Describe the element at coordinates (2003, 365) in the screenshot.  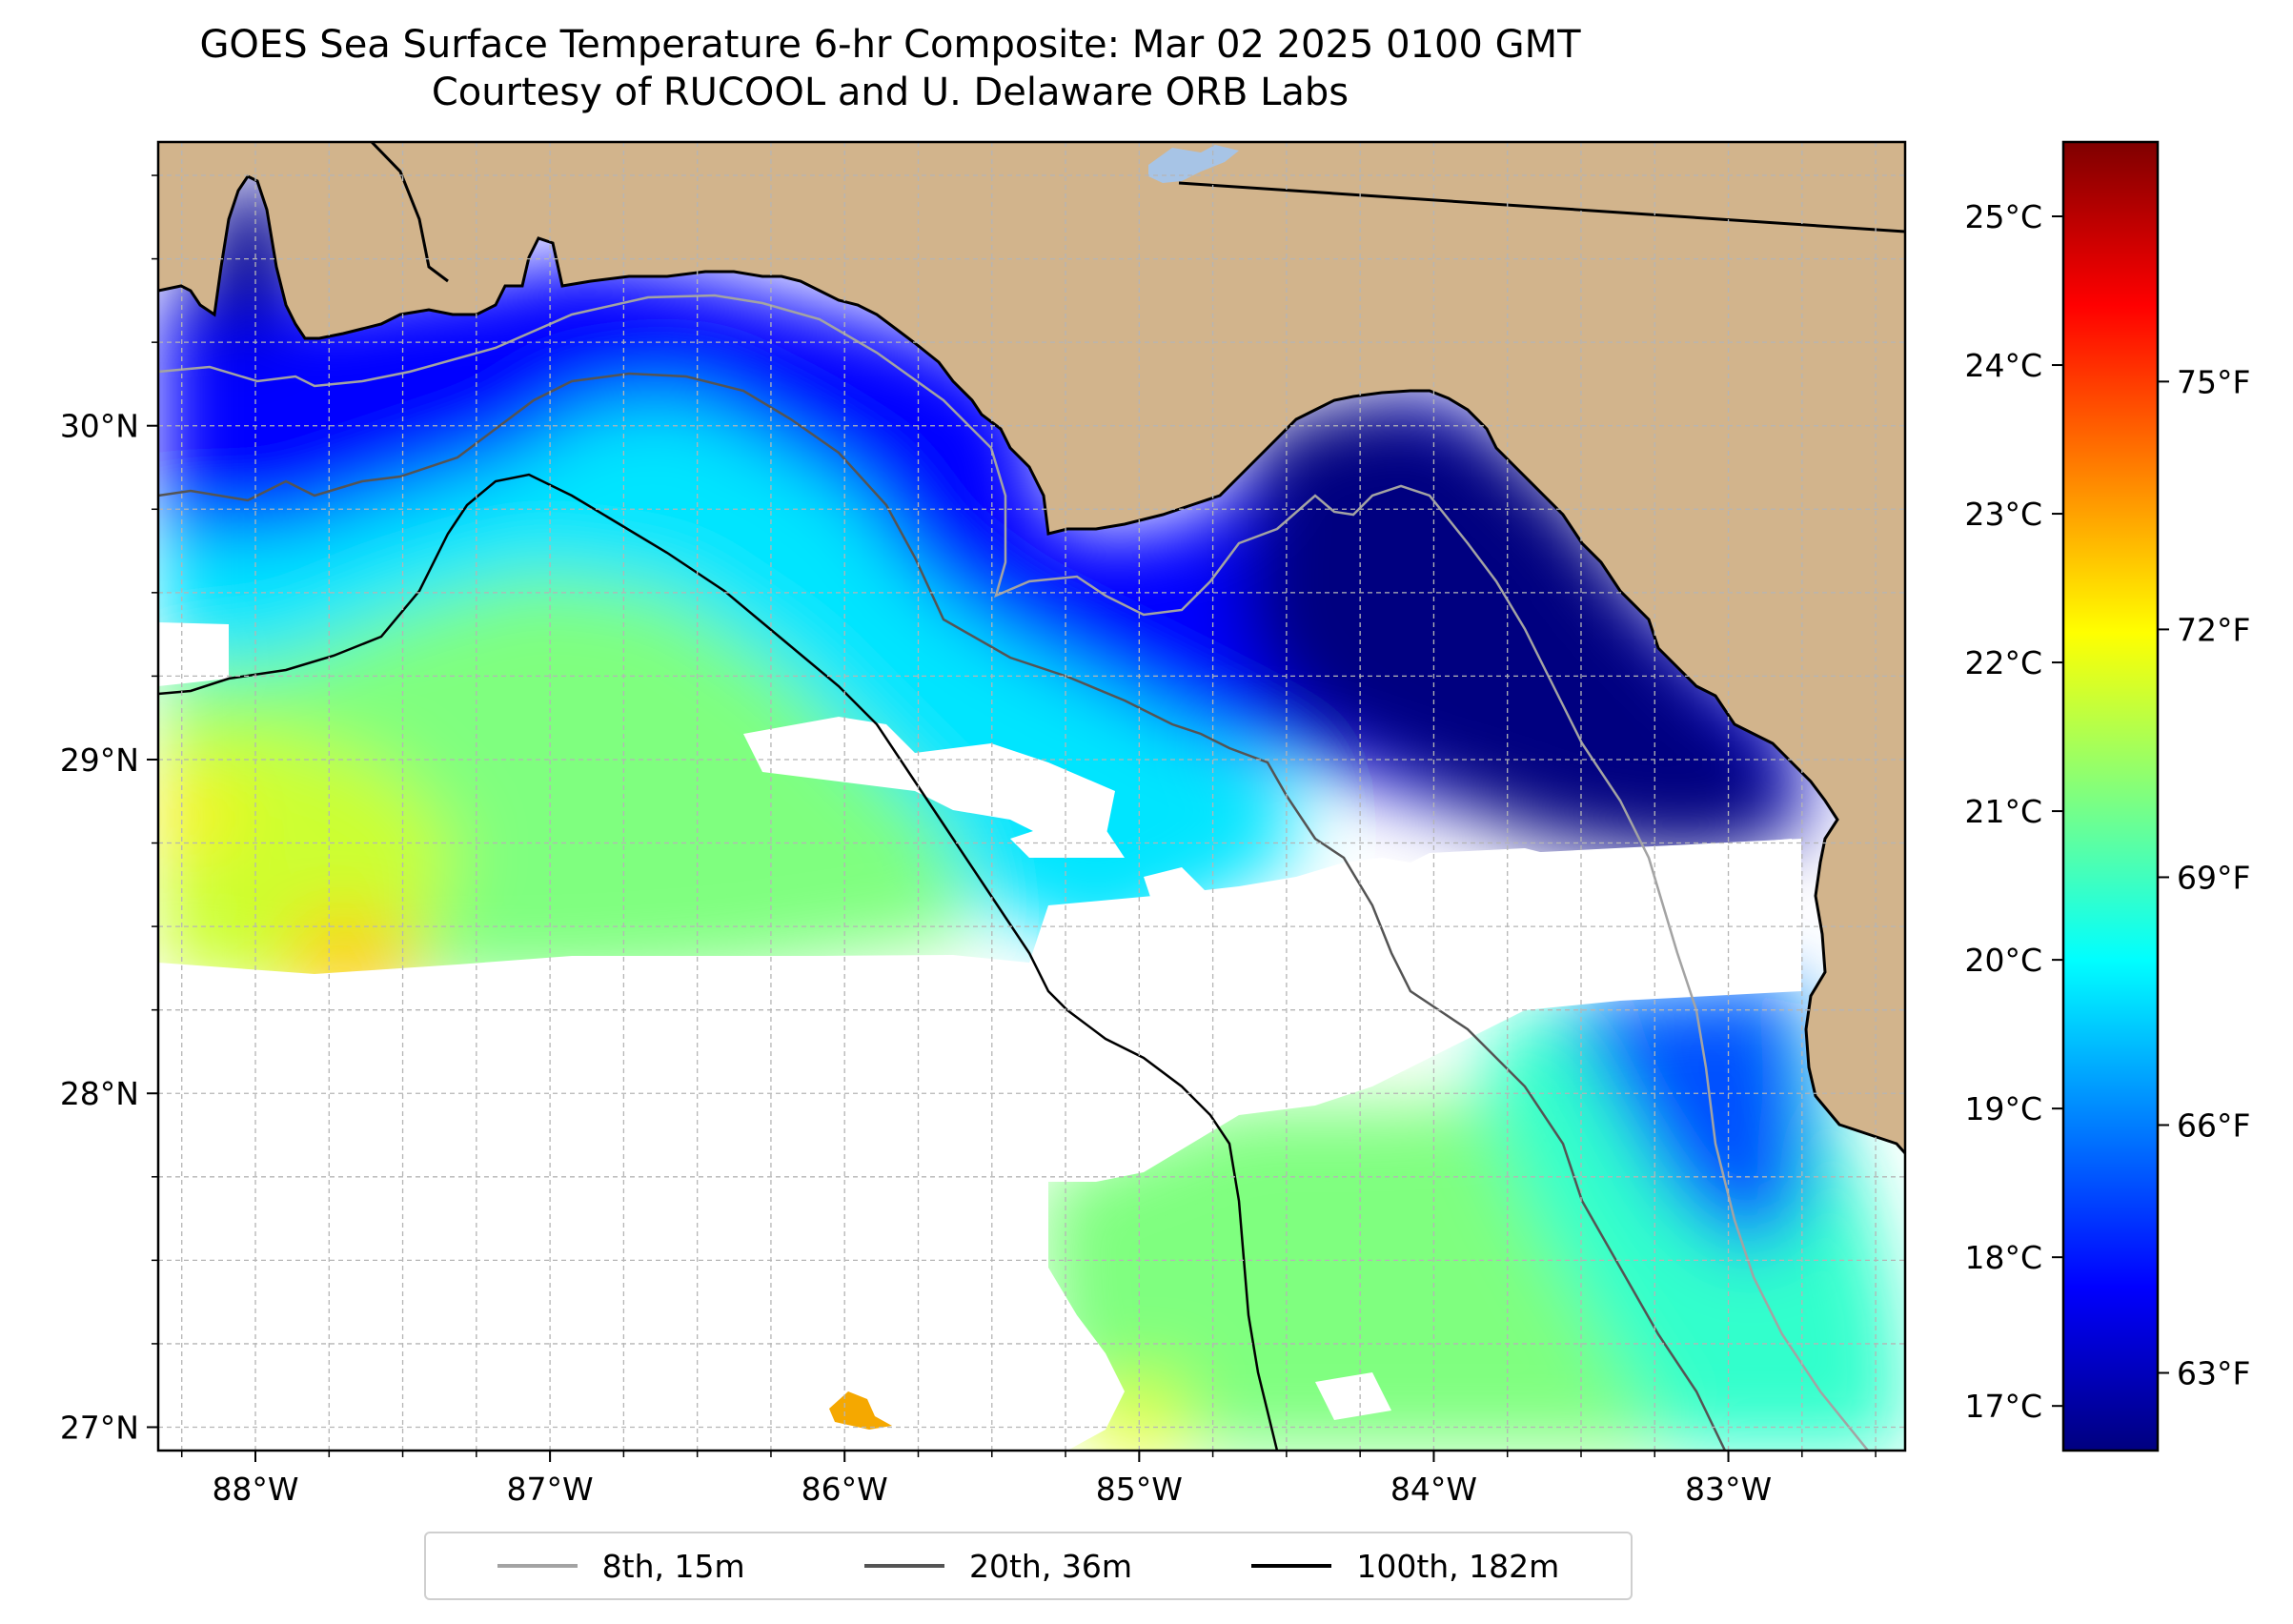
I see `celsius-tick-label: 24°C` at that location.